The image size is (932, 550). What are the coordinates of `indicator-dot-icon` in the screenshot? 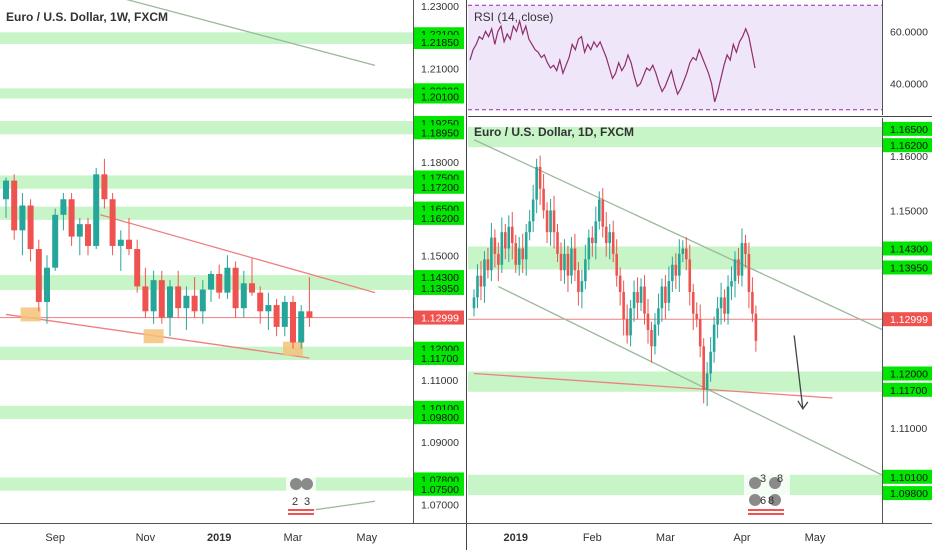 It's located at (755, 500).